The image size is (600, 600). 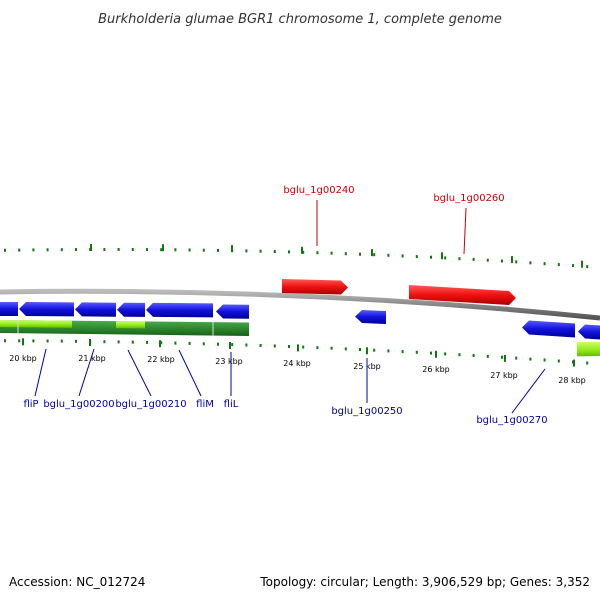 I want to click on gene-arrow-fliP, so click(x=9, y=309).